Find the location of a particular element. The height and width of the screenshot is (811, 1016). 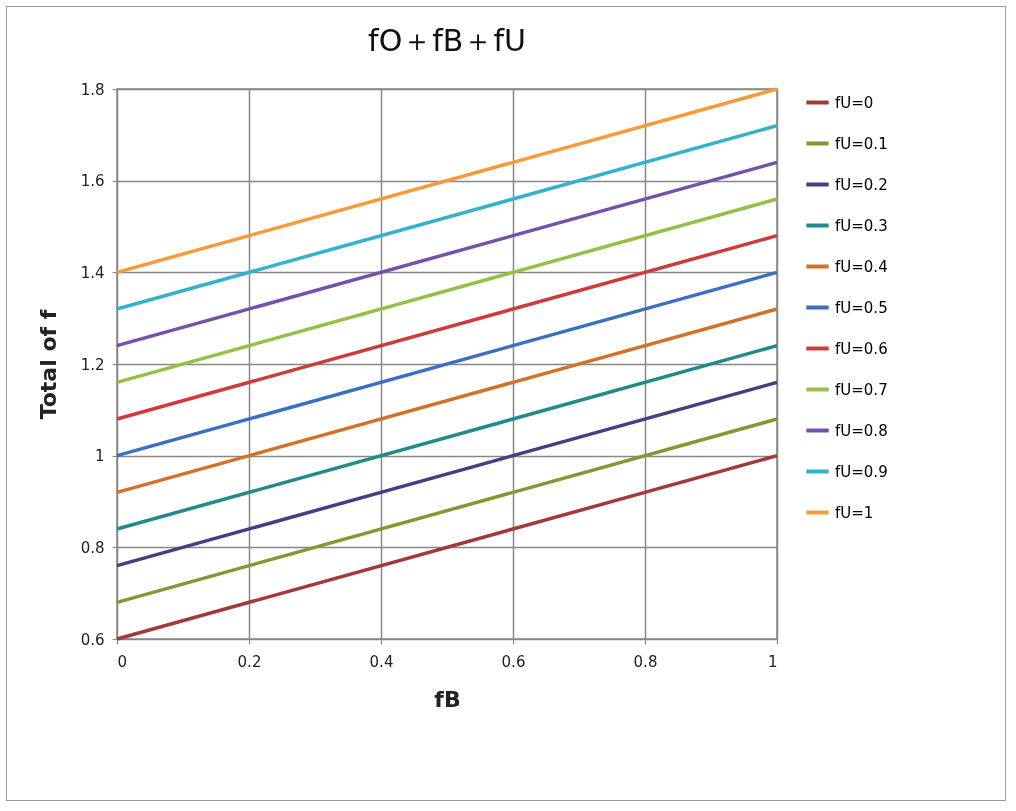

x-tick-label: 0 is located at coordinates (122, 661).